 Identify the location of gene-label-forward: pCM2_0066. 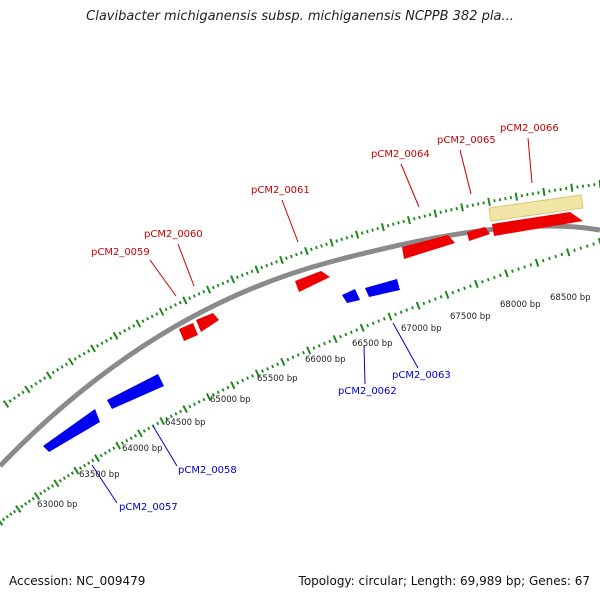
(529, 128).